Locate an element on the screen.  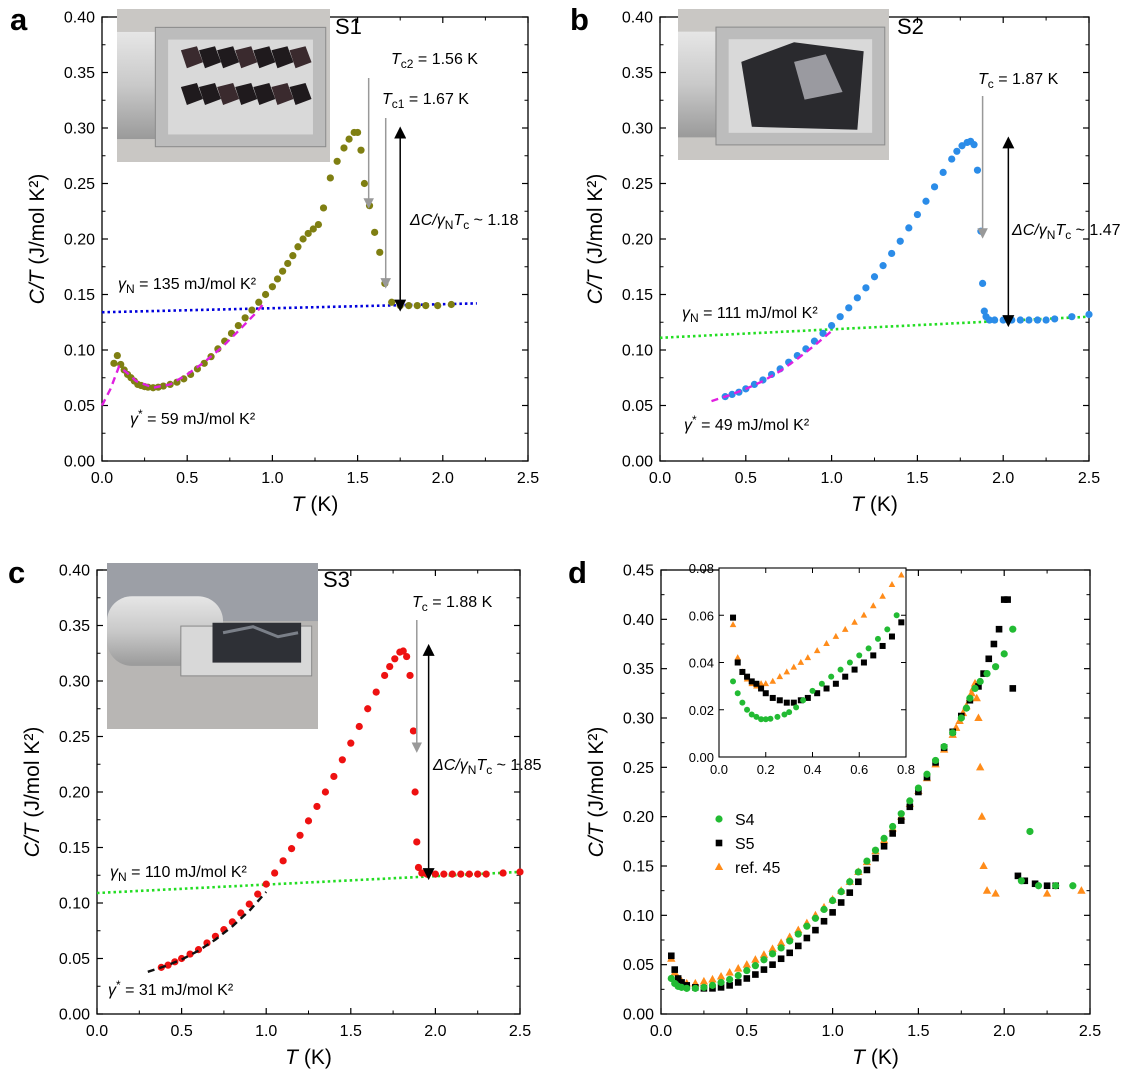
y-tick-label: 0.10 is located at coordinates (79, 351).